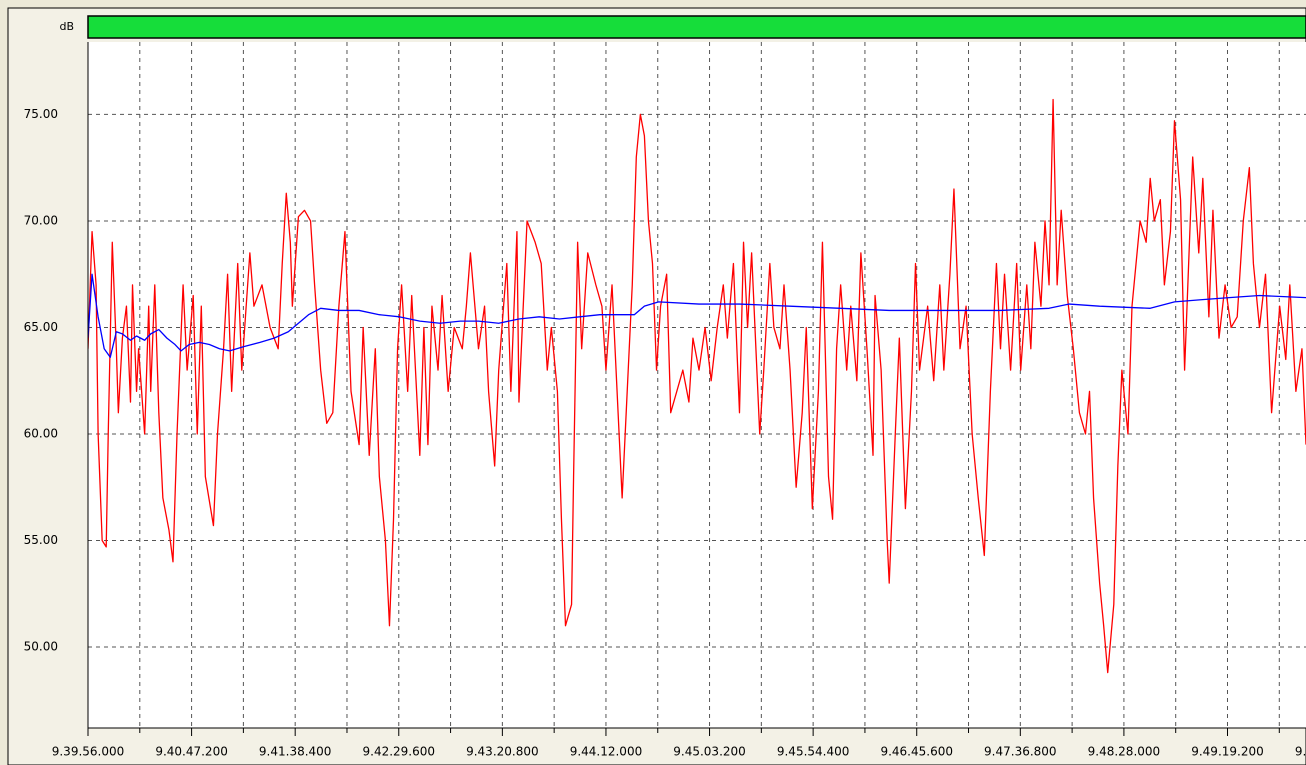 The image size is (1306, 765). I want to click on y-tick-label: 60.00, so click(41, 434).